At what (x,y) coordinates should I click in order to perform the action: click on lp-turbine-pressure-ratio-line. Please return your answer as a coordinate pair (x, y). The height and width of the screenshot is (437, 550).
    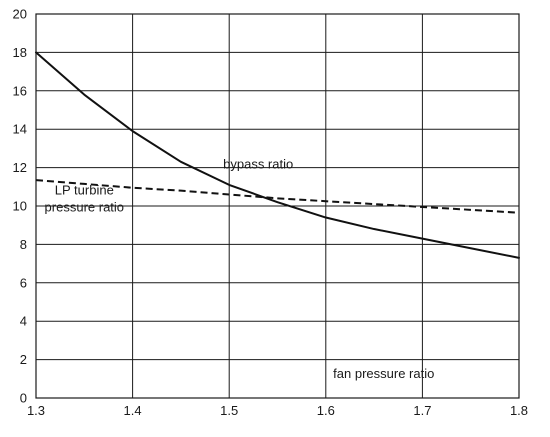
    Looking at the image, I should click on (277, 196).